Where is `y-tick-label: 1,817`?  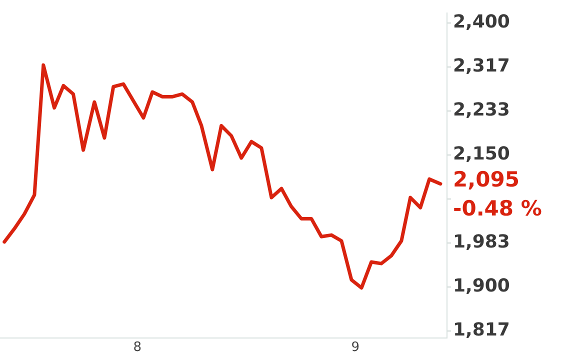 y-tick-label: 1,817 is located at coordinates (481, 329).